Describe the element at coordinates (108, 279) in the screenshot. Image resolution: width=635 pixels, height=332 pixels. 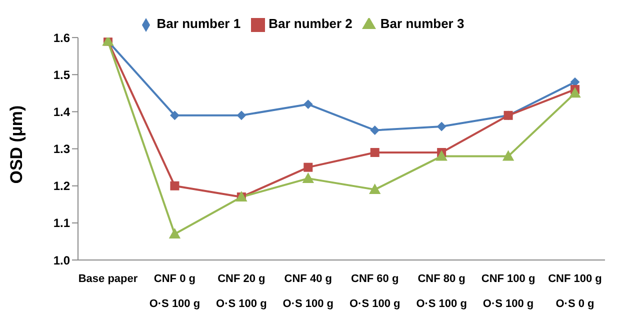
I see `x-tick-label: Base paper` at that location.